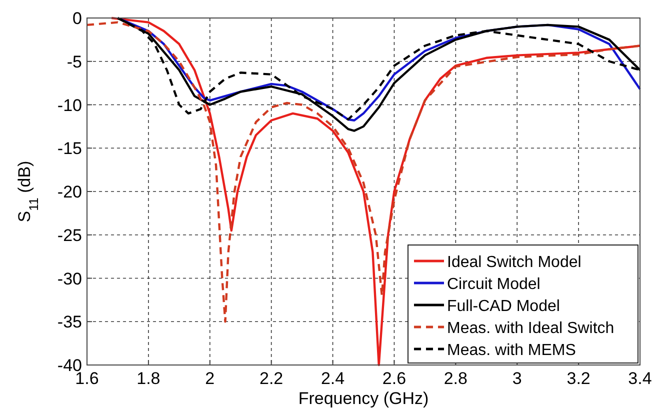 The height and width of the screenshot is (412, 665). Describe the element at coordinates (578, 378) in the screenshot. I see `x-tick-label: 3.2` at that location.